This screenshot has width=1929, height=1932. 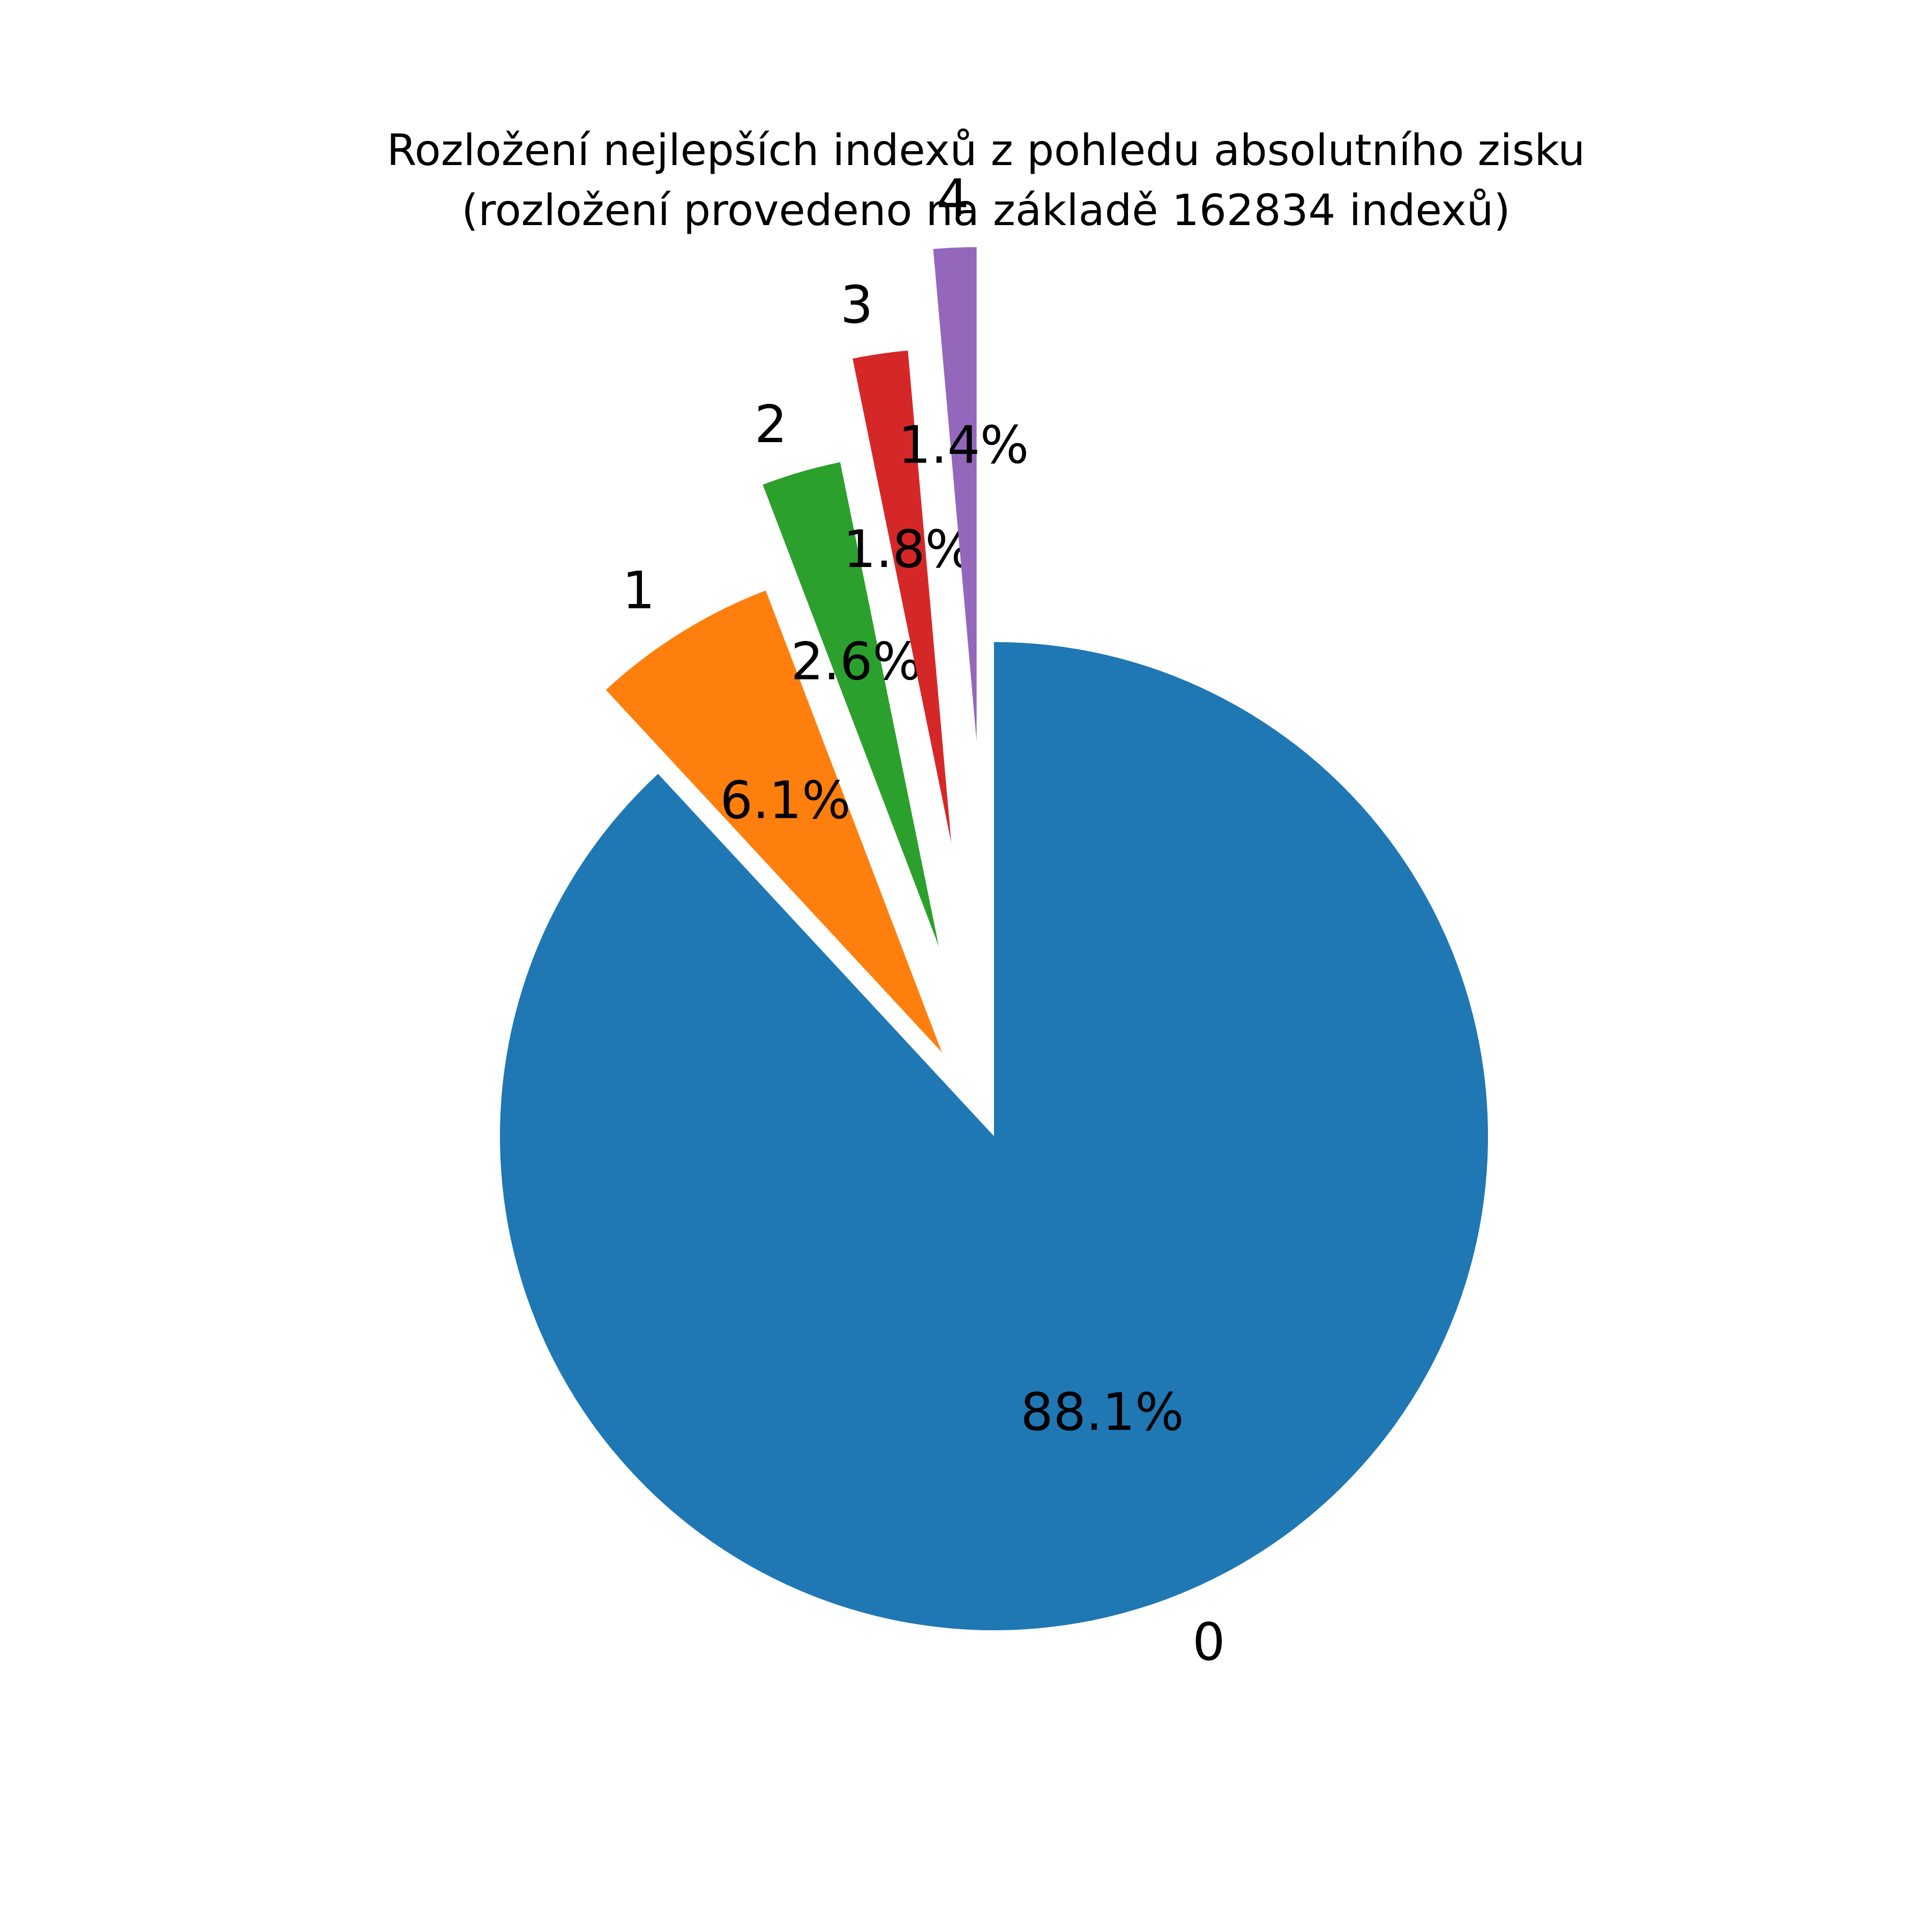 I want to click on category-label-1: 1, so click(x=639, y=591).